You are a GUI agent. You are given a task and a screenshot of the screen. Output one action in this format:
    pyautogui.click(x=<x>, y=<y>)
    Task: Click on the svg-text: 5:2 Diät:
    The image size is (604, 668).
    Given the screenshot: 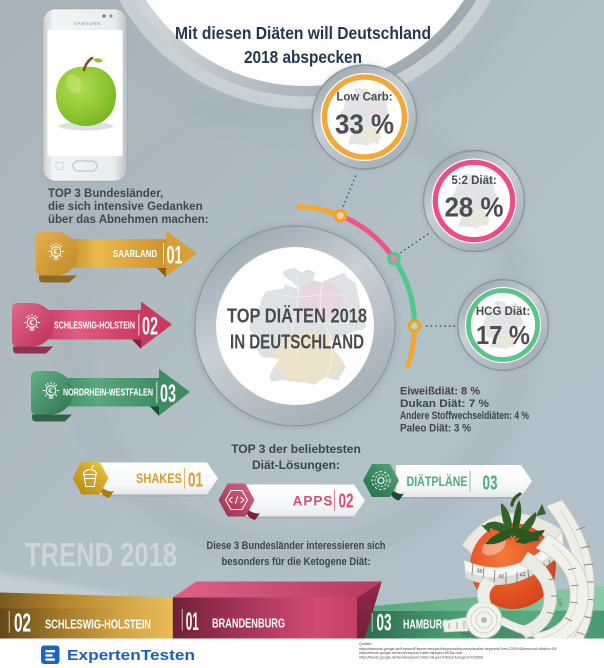 What is the action you would take?
    pyautogui.click(x=473, y=181)
    